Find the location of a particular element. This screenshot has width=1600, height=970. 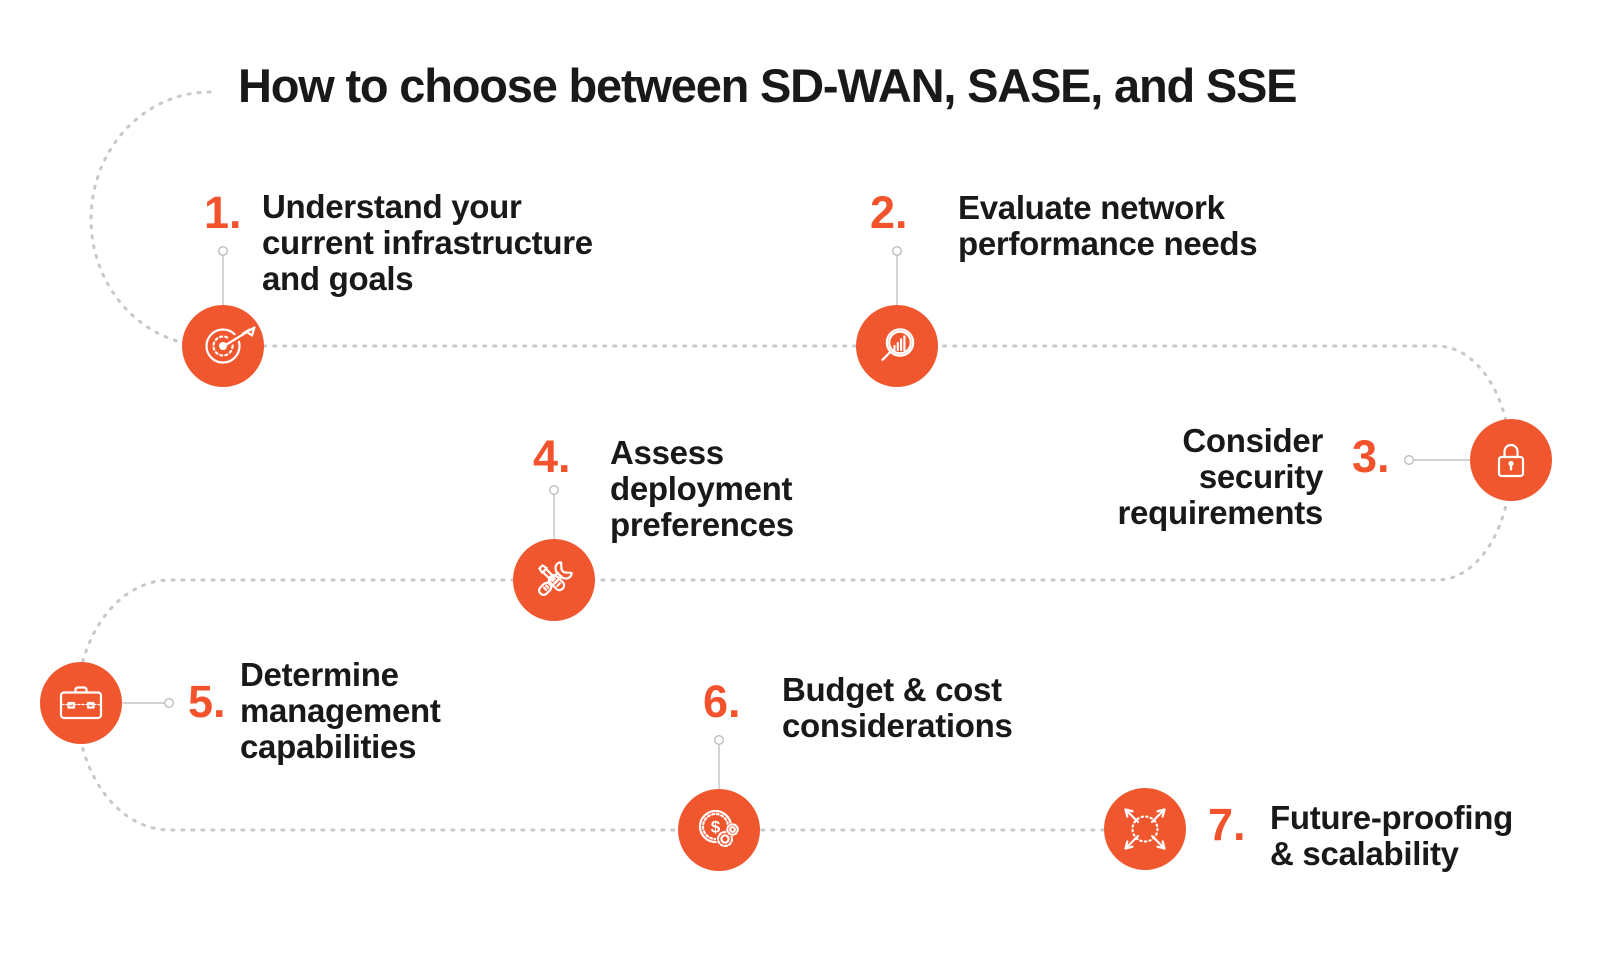

step5-line1: Determine is located at coordinates (319, 674).